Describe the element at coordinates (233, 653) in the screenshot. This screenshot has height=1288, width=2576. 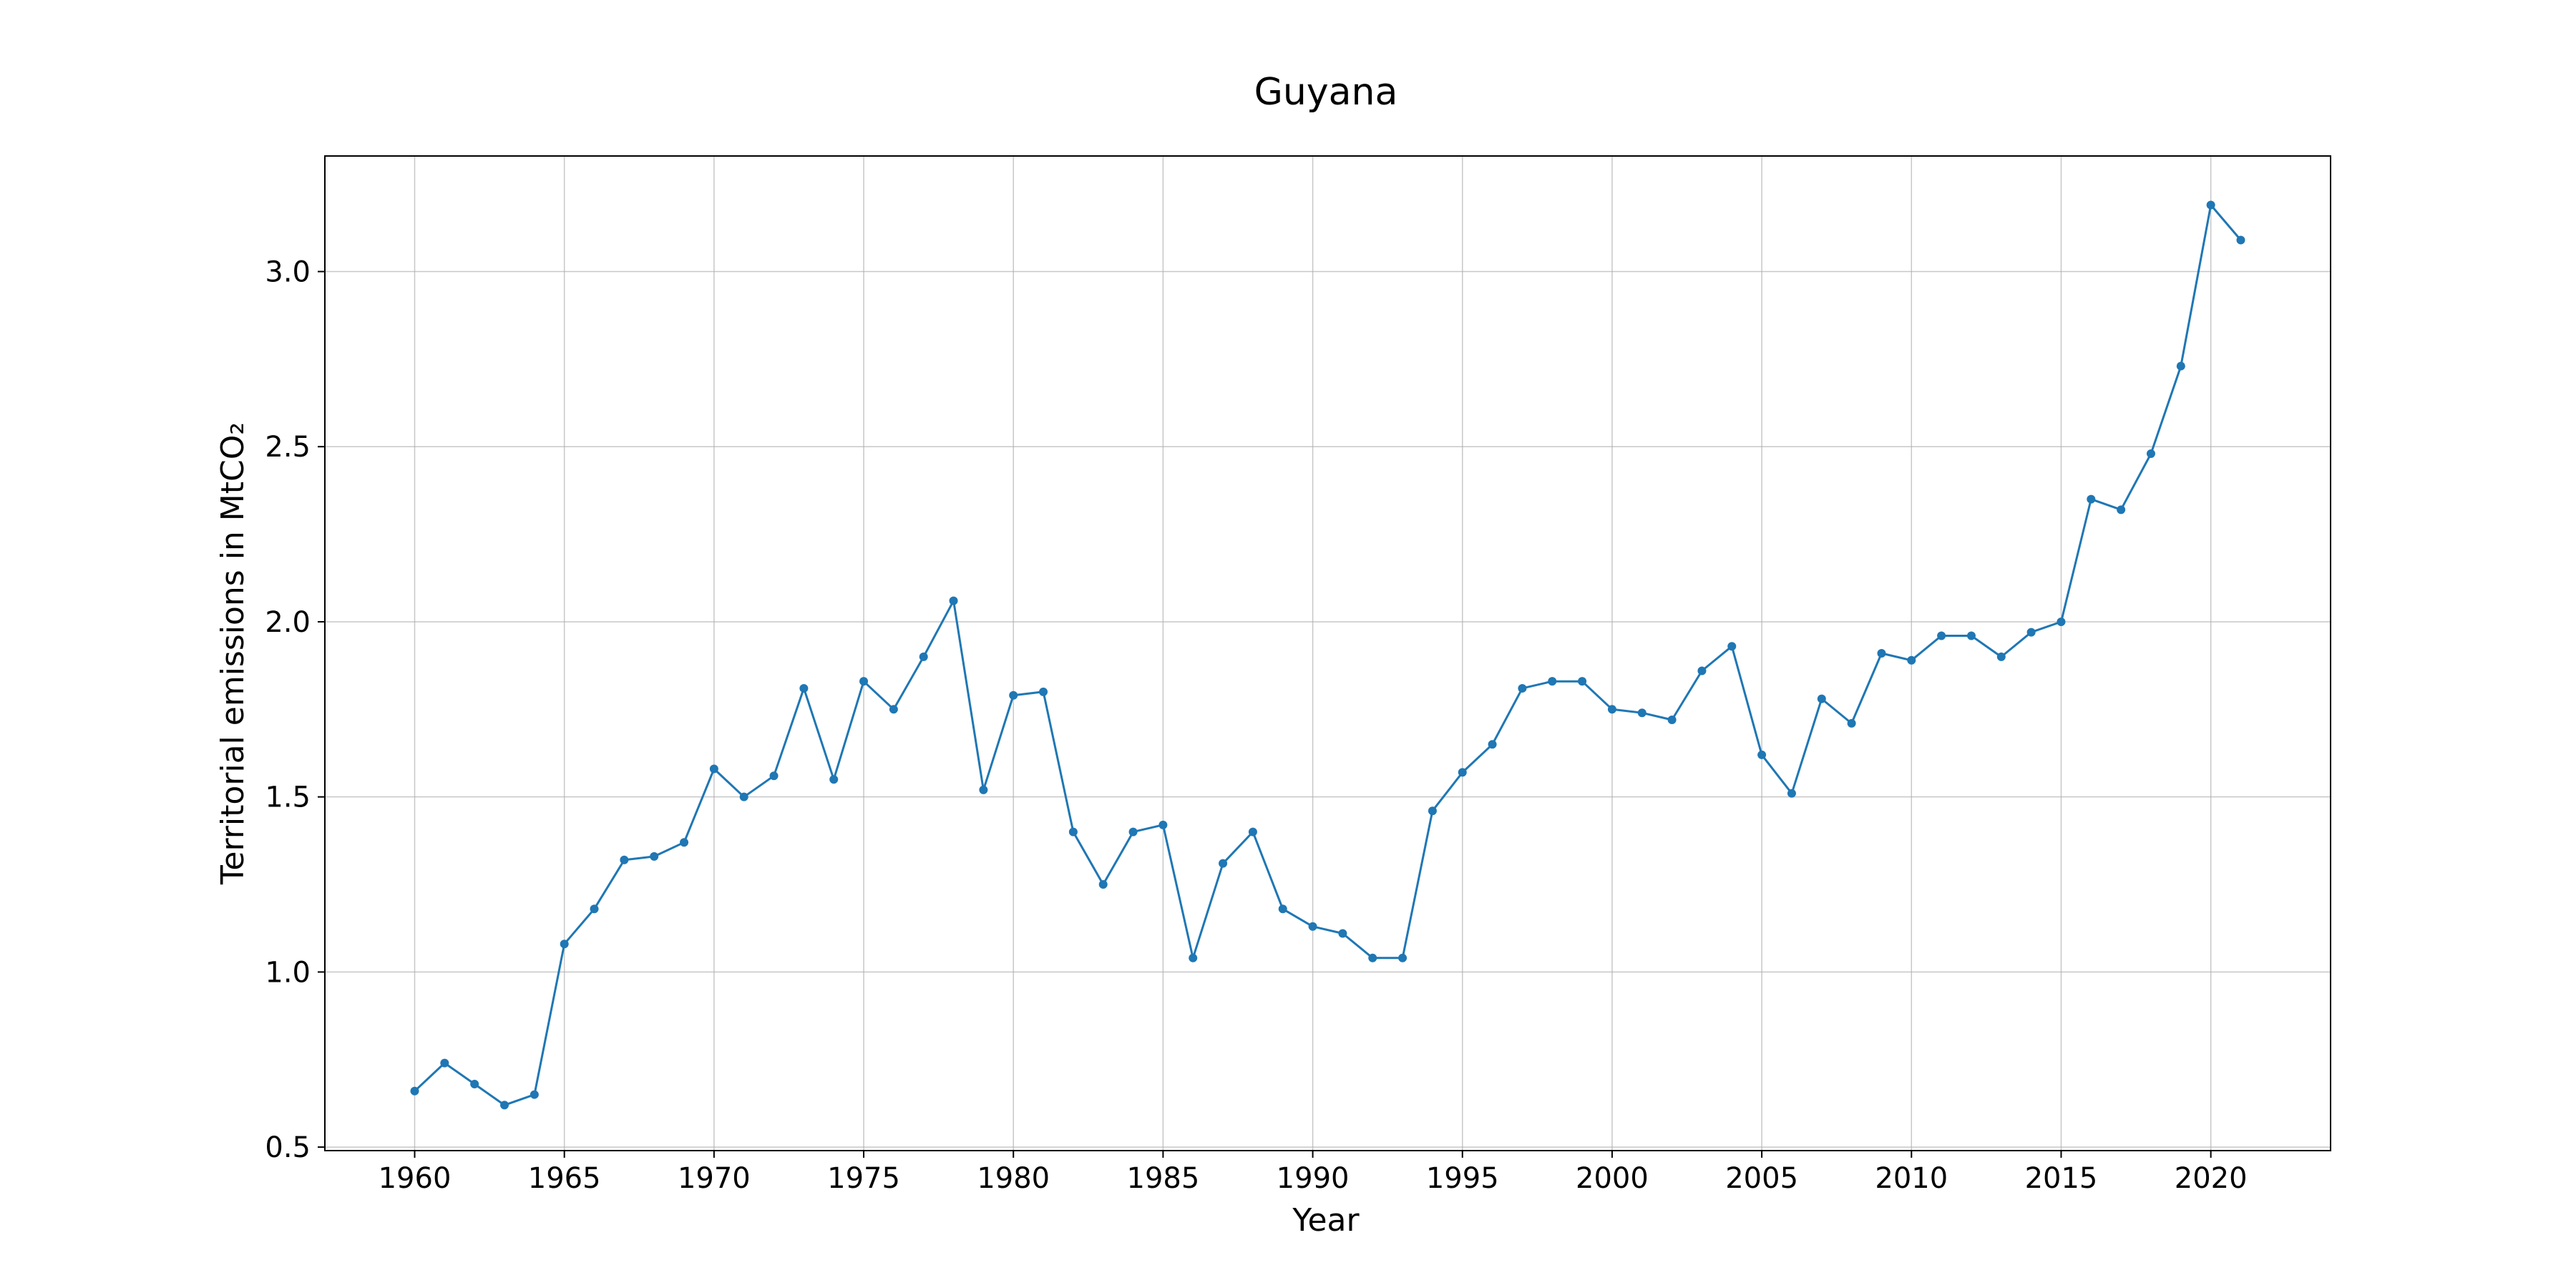
I see `y-axis-label: Territorial emissions in MtCO₂` at that location.